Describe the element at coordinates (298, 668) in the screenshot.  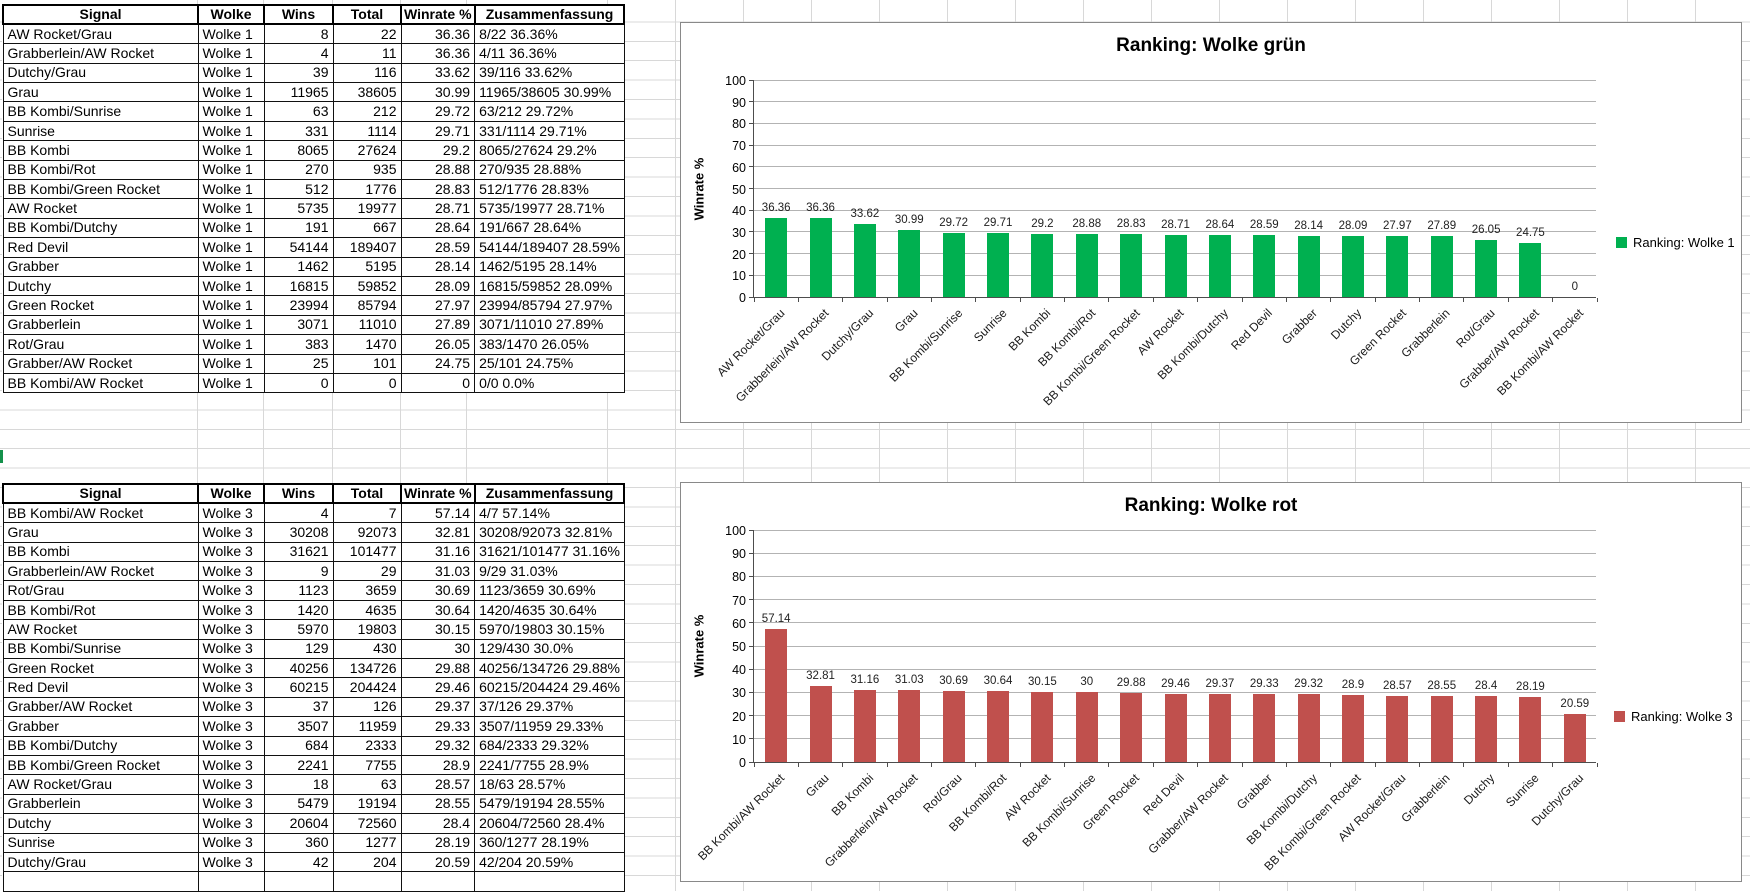
I see `cell: 40256` at that location.